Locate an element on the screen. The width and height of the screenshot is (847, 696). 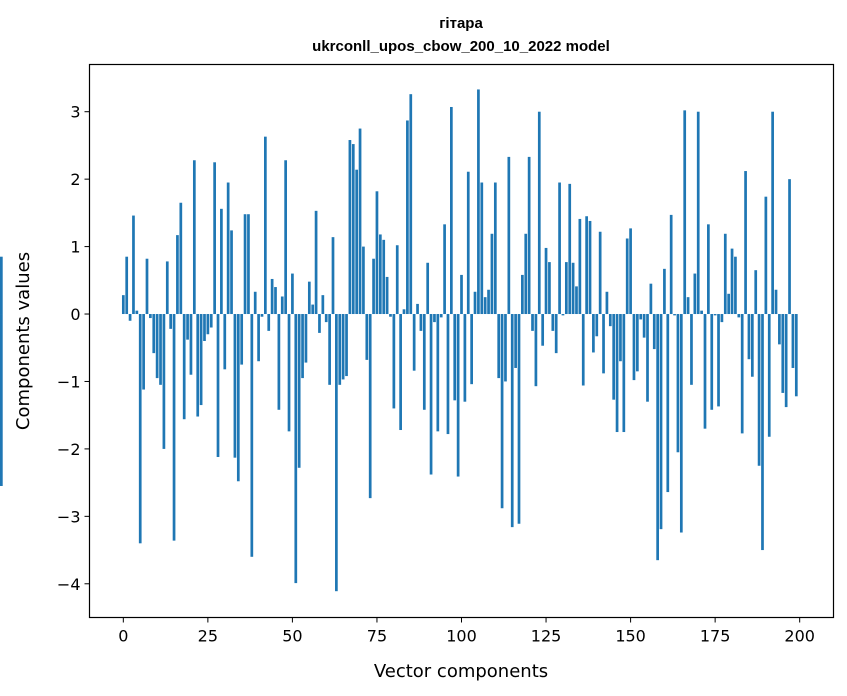
x-axis-label: Vector components is located at coordinates (461, 671).